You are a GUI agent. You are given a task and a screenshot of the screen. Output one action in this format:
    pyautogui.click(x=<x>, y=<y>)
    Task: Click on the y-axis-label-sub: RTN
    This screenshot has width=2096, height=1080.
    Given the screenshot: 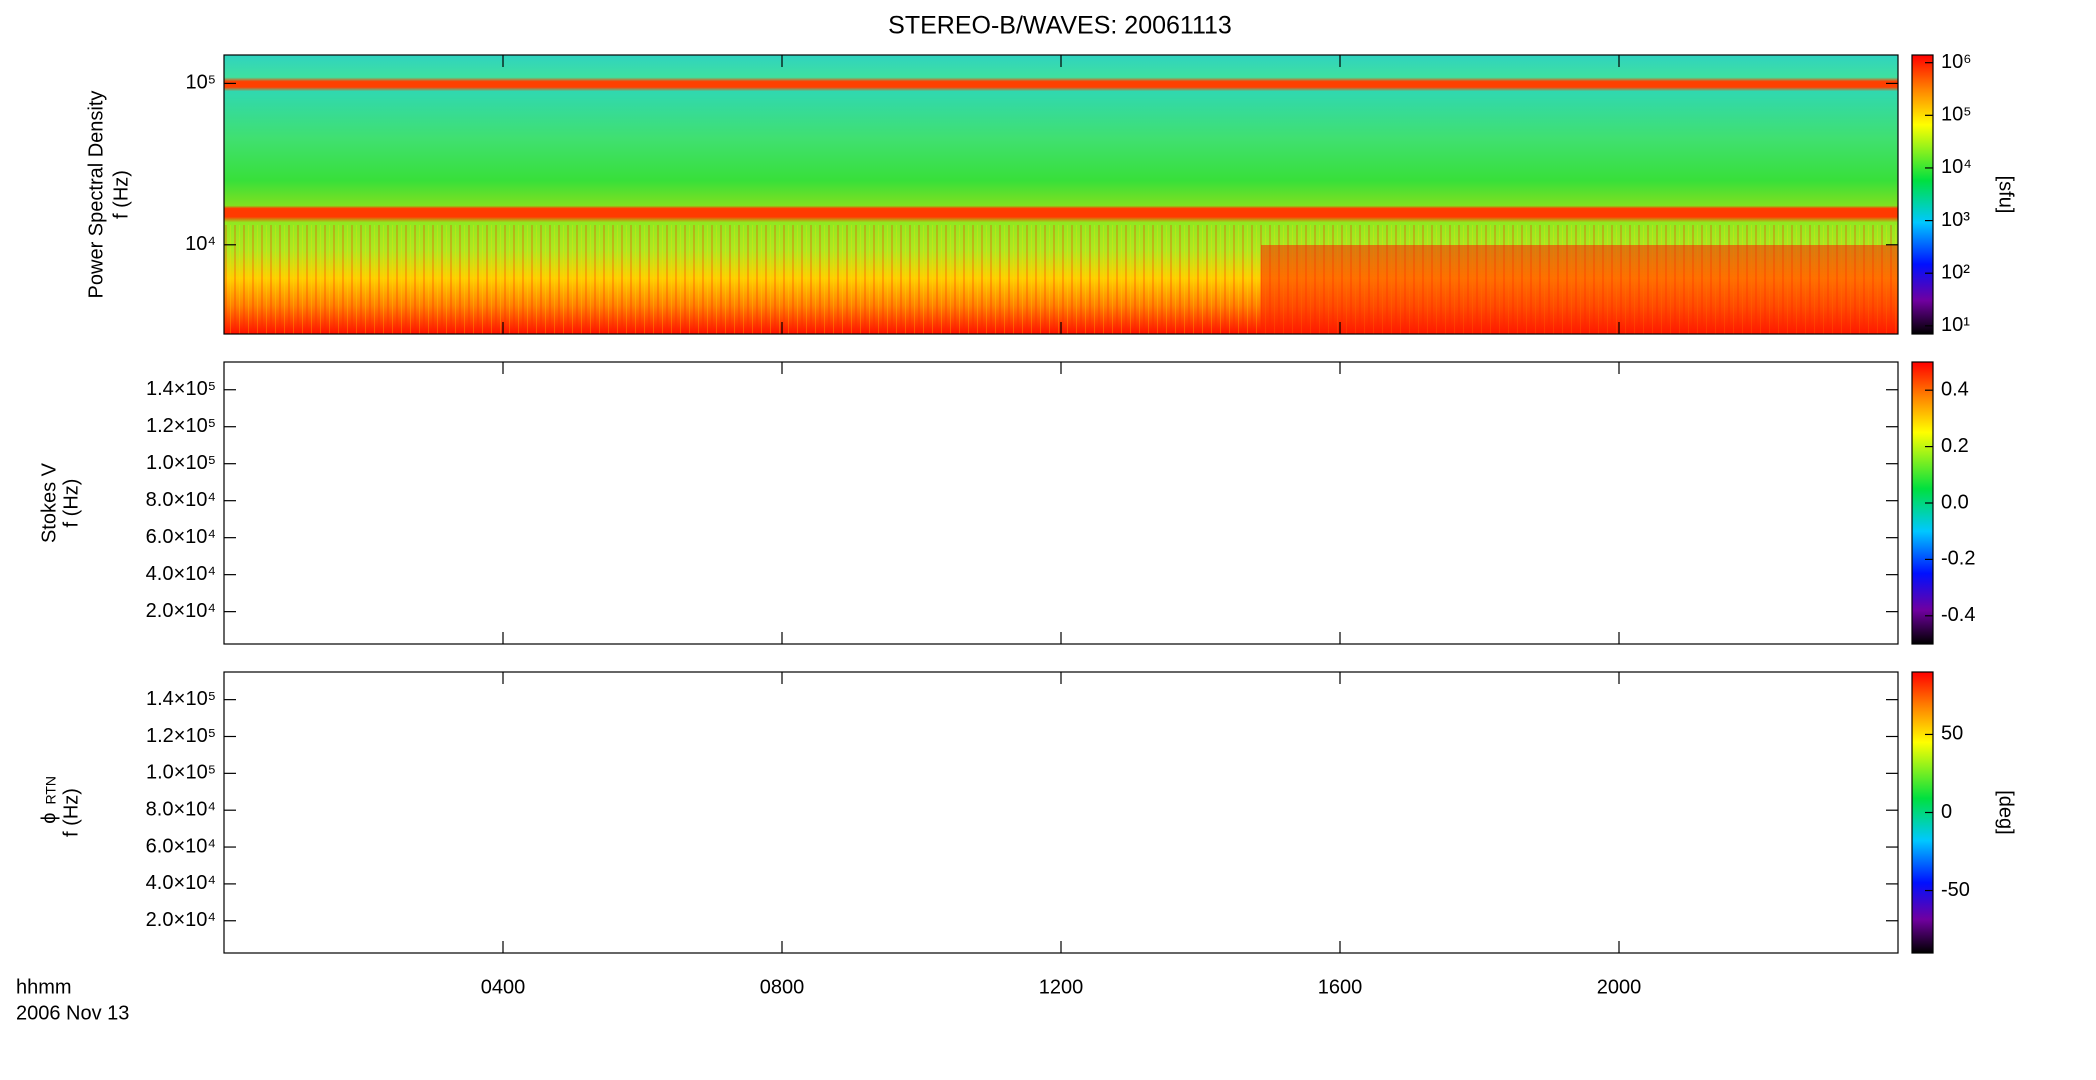 What is the action you would take?
    pyautogui.click(x=51, y=790)
    